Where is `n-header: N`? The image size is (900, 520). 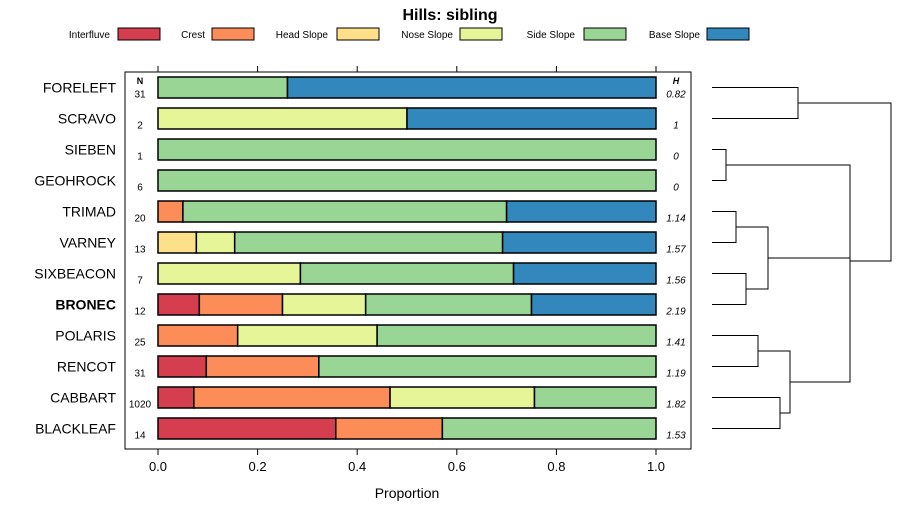 n-header: N is located at coordinates (140, 81).